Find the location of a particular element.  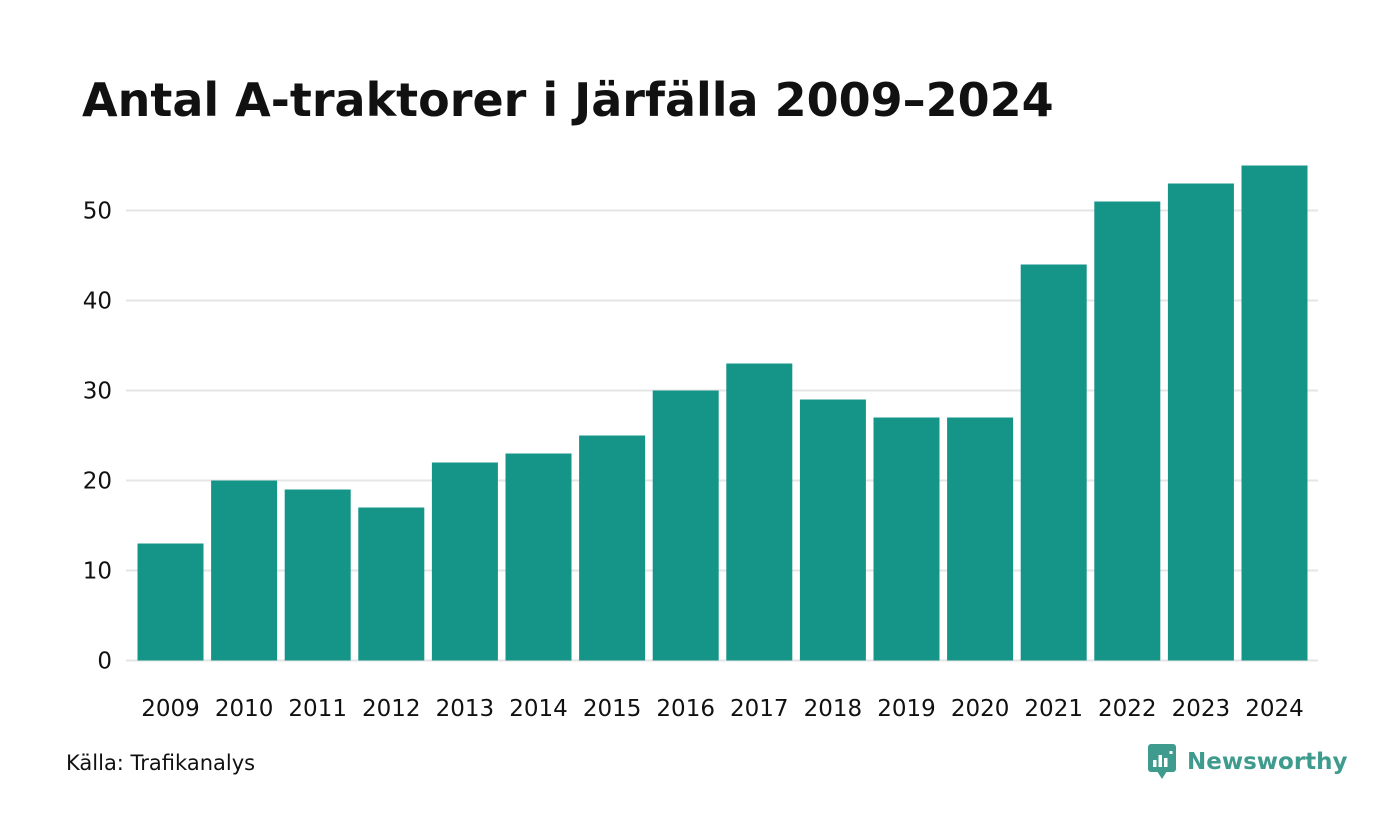

x-tick-label: 2023 is located at coordinates (1201, 709).